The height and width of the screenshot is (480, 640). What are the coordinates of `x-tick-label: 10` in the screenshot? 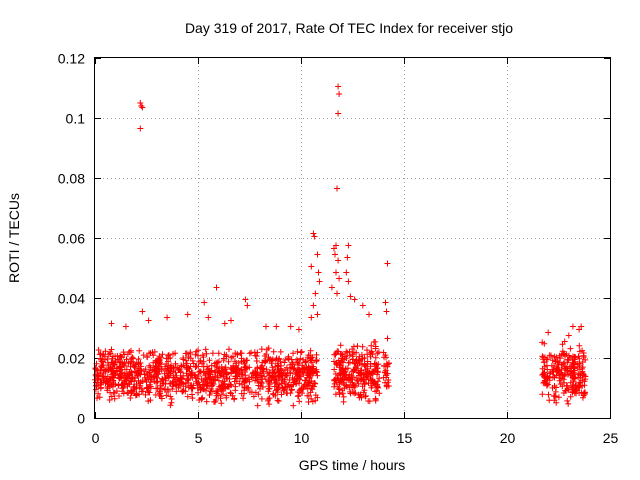 It's located at (302, 438).